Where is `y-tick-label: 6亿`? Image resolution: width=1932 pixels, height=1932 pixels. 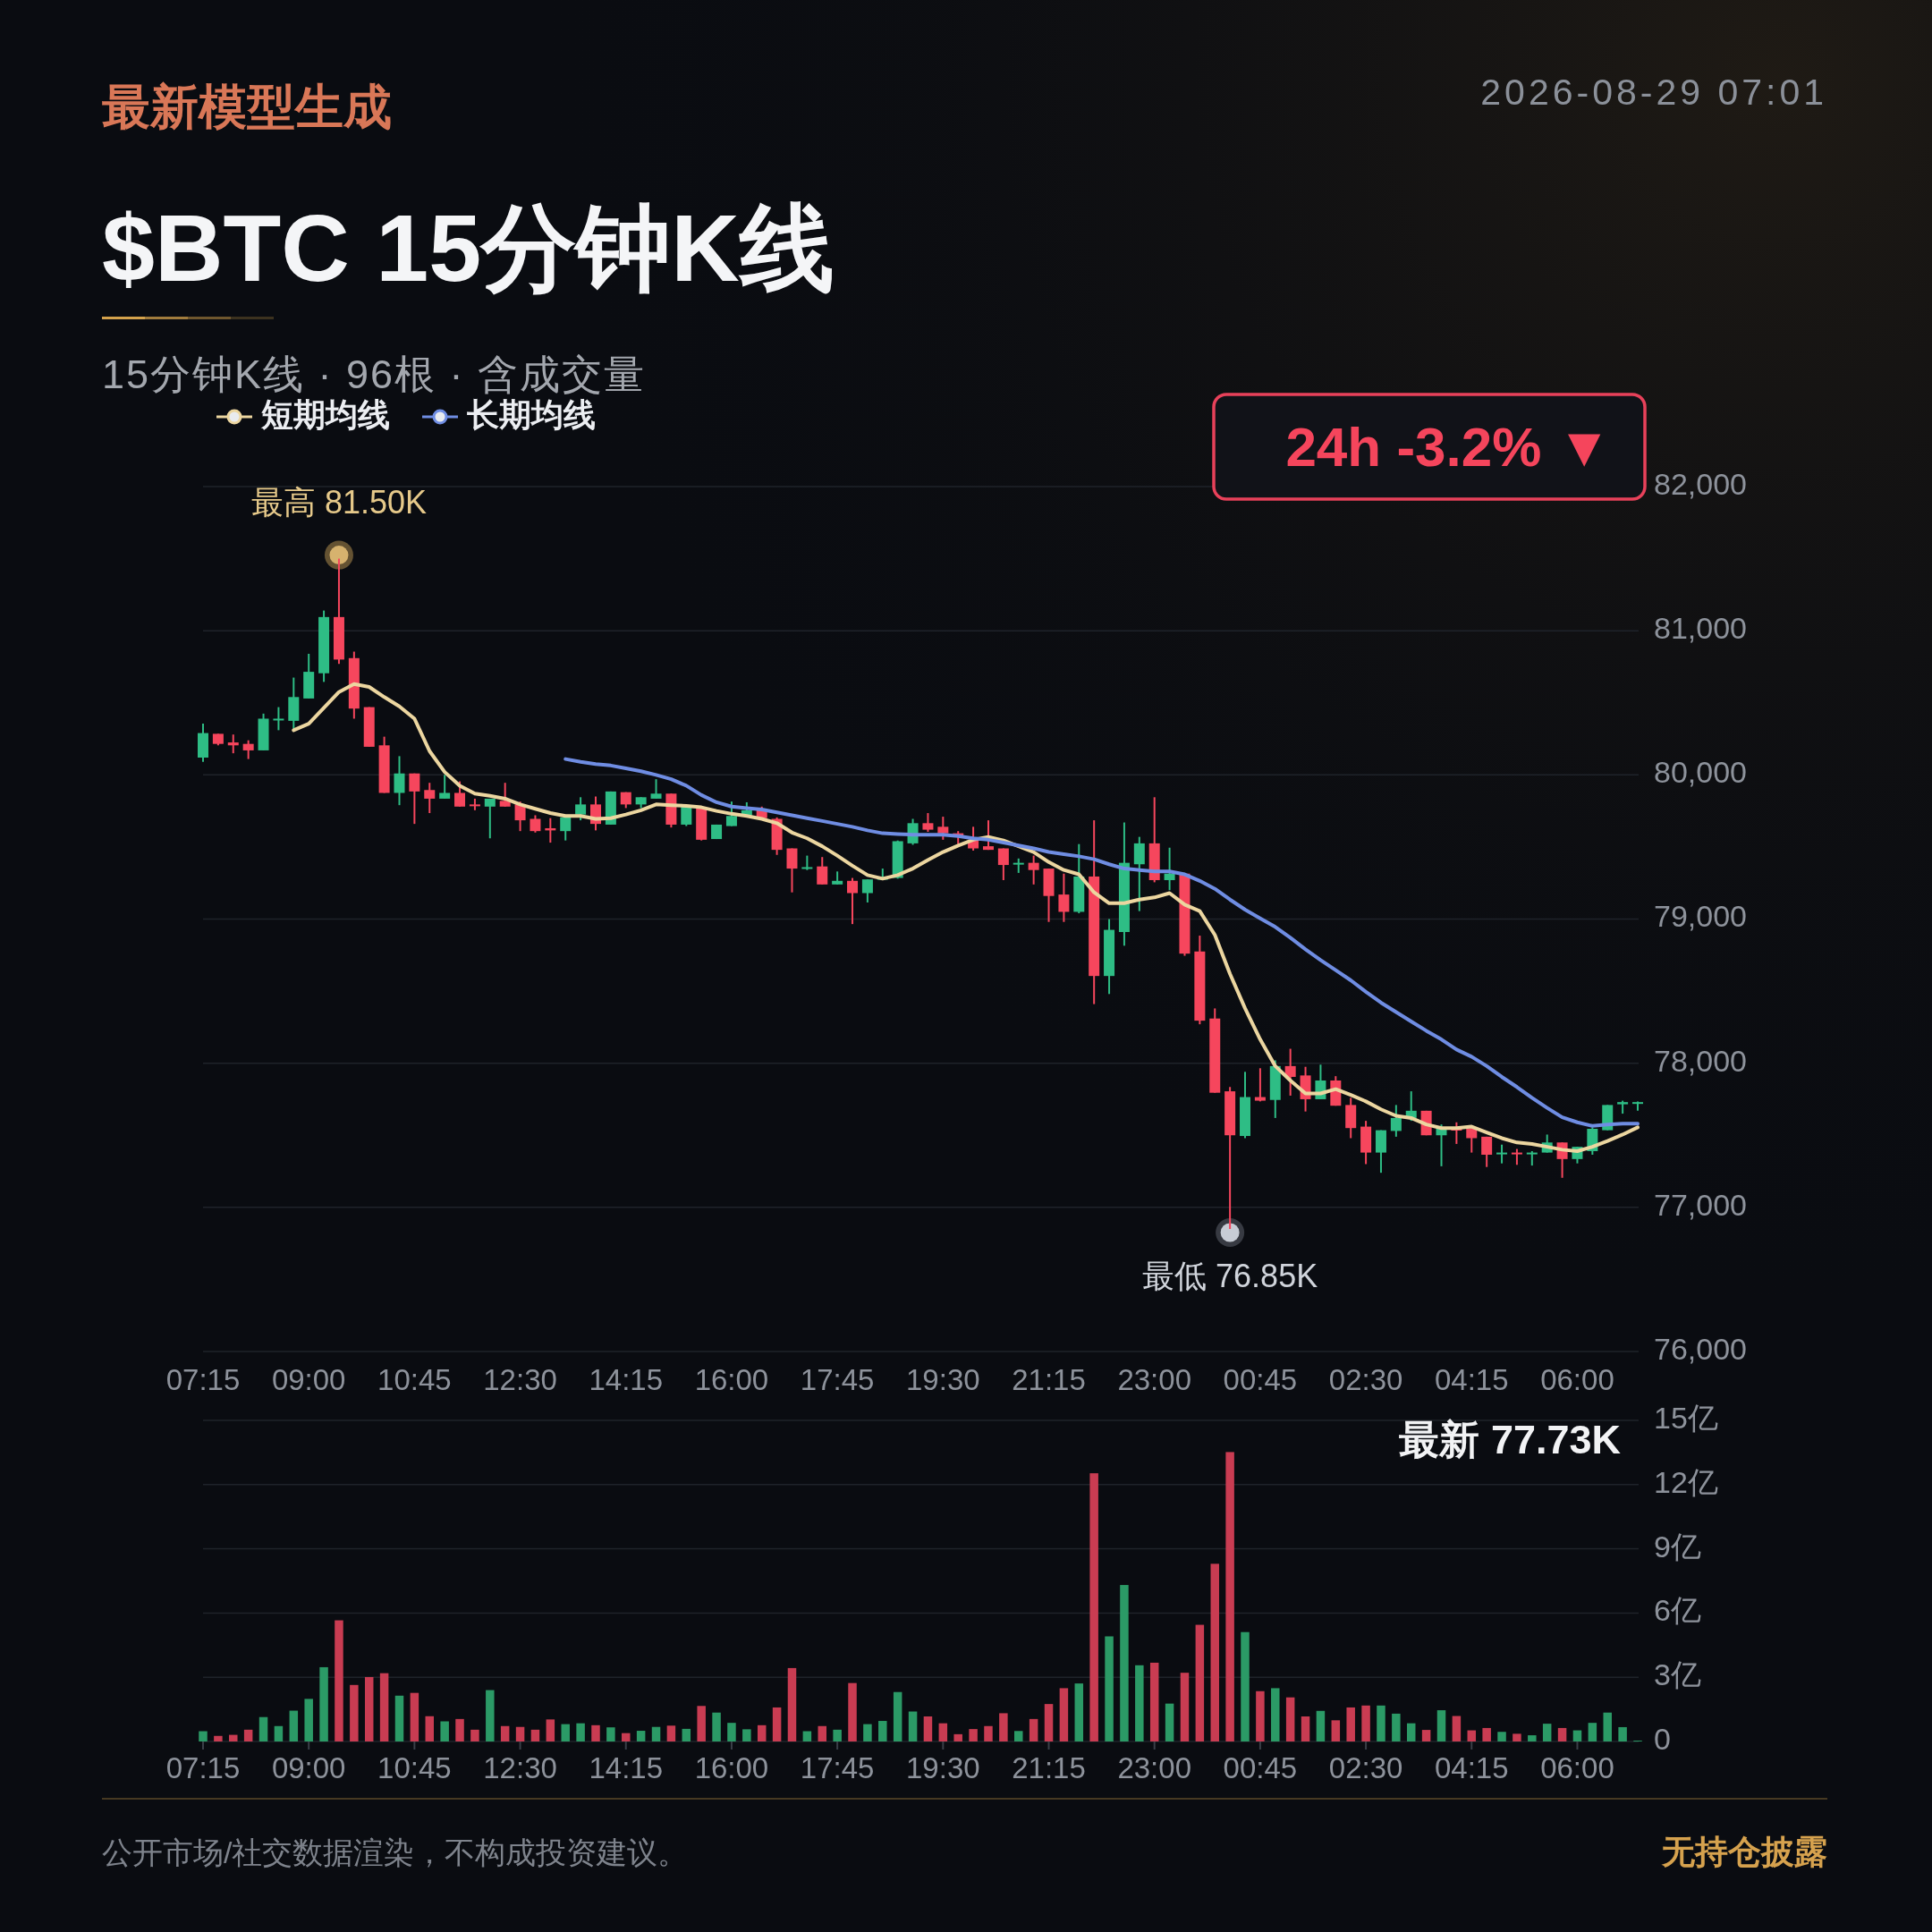 y-tick-label: 6亿 is located at coordinates (1677, 1610).